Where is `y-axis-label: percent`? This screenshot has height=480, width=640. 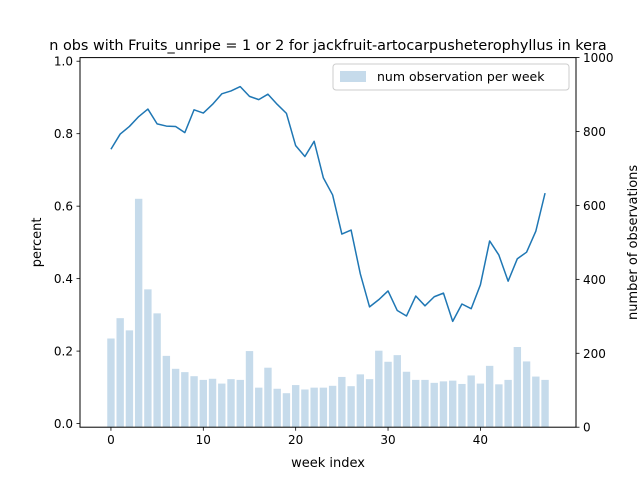 y-axis-label: percent is located at coordinates (37, 243).